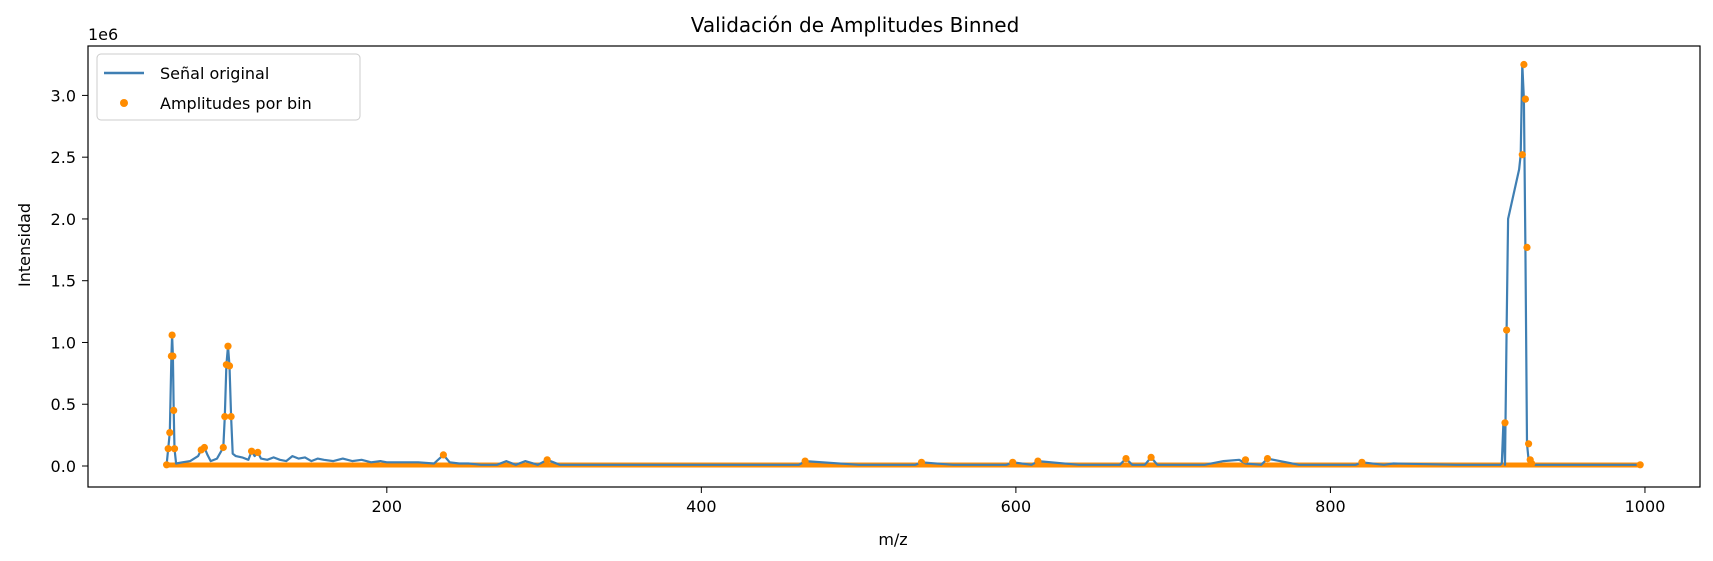 The image size is (1713, 561). What do you see at coordinates (214, 73) in the screenshot?
I see `legend-label-signal: Señal original` at bounding box center [214, 73].